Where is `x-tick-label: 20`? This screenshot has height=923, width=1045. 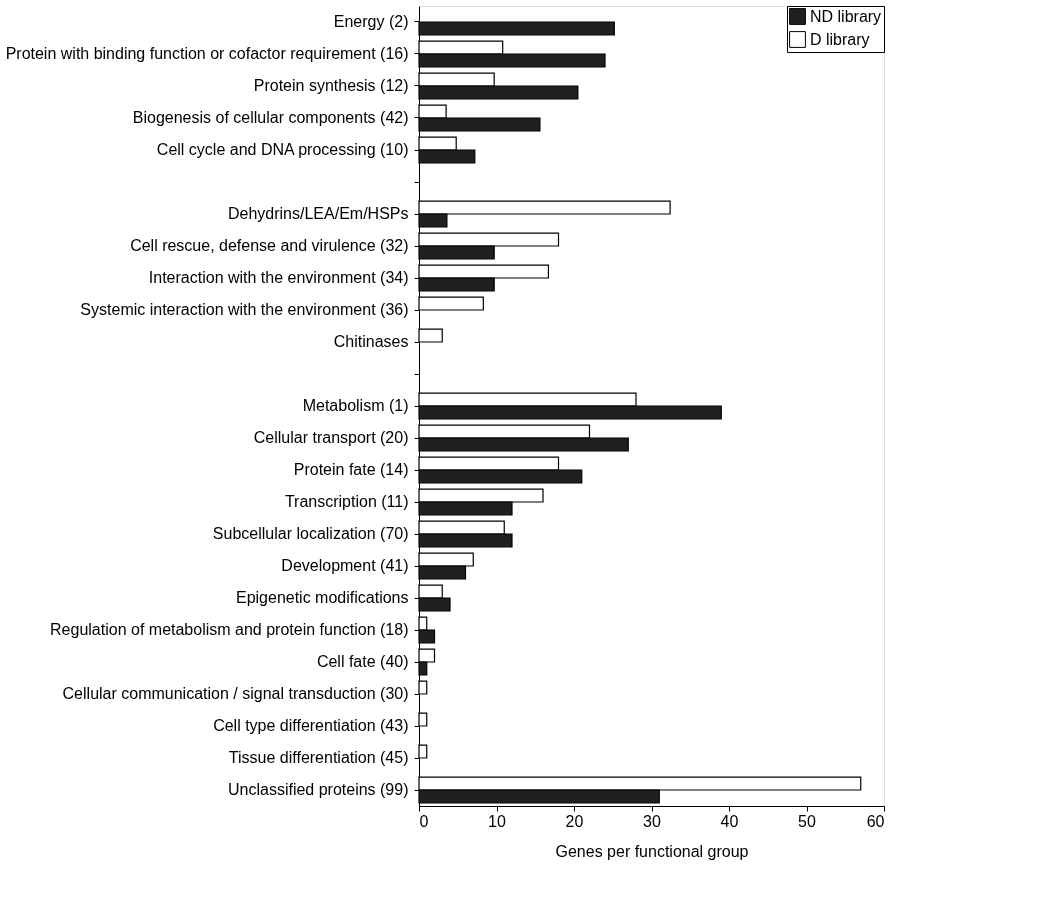
x-tick-label: 20 is located at coordinates (574, 821).